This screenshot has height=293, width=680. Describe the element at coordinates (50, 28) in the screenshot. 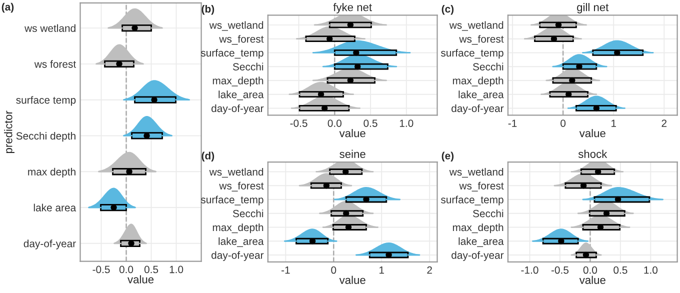

I see `y-tick-label: ws wetland` at that location.